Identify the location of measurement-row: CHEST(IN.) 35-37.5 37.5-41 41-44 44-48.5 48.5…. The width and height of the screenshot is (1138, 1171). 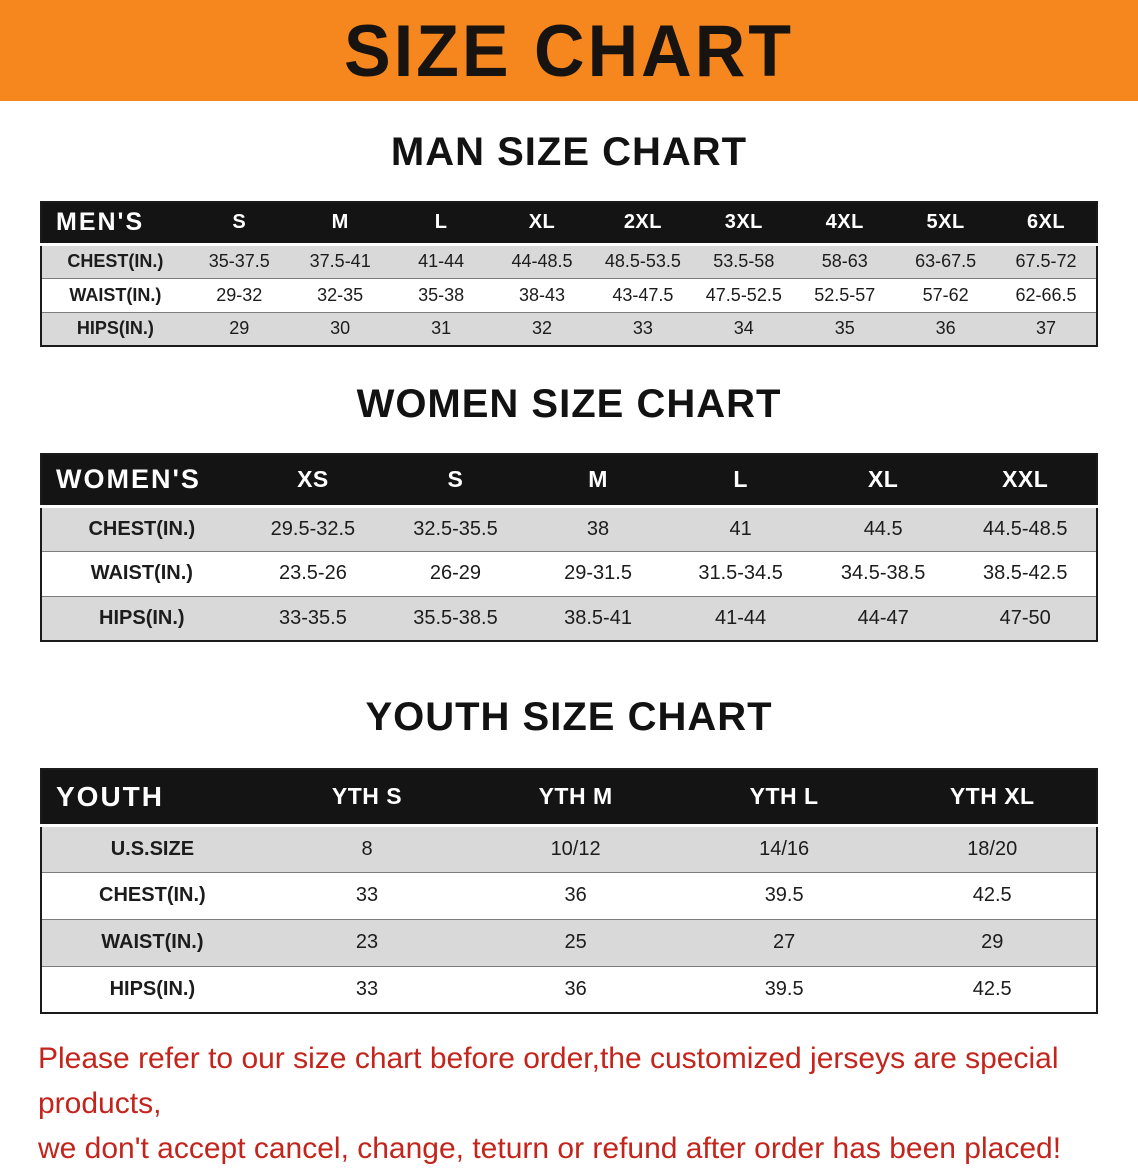
(569, 261).